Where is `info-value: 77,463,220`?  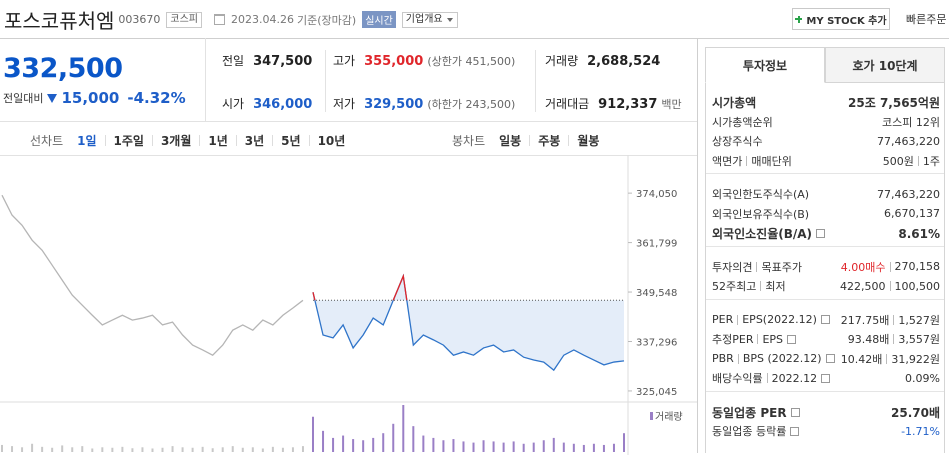 info-value: 77,463,220 is located at coordinates (908, 194).